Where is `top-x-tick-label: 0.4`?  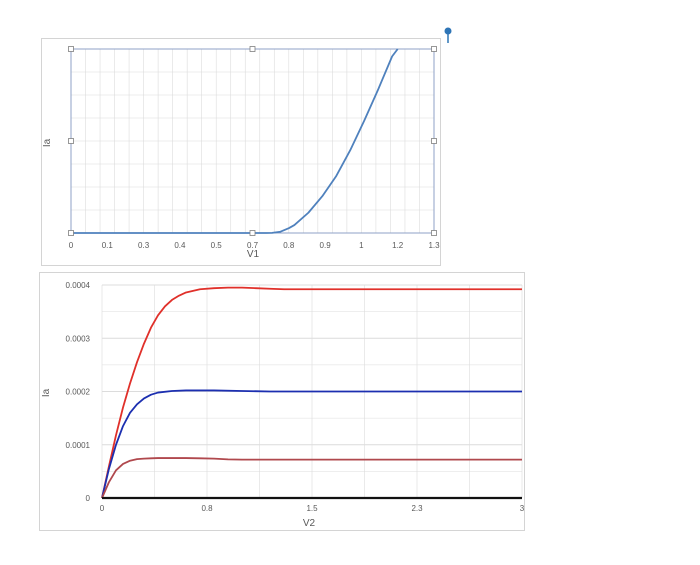
top-x-tick-label: 0.4 is located at coordinates (180, 245).